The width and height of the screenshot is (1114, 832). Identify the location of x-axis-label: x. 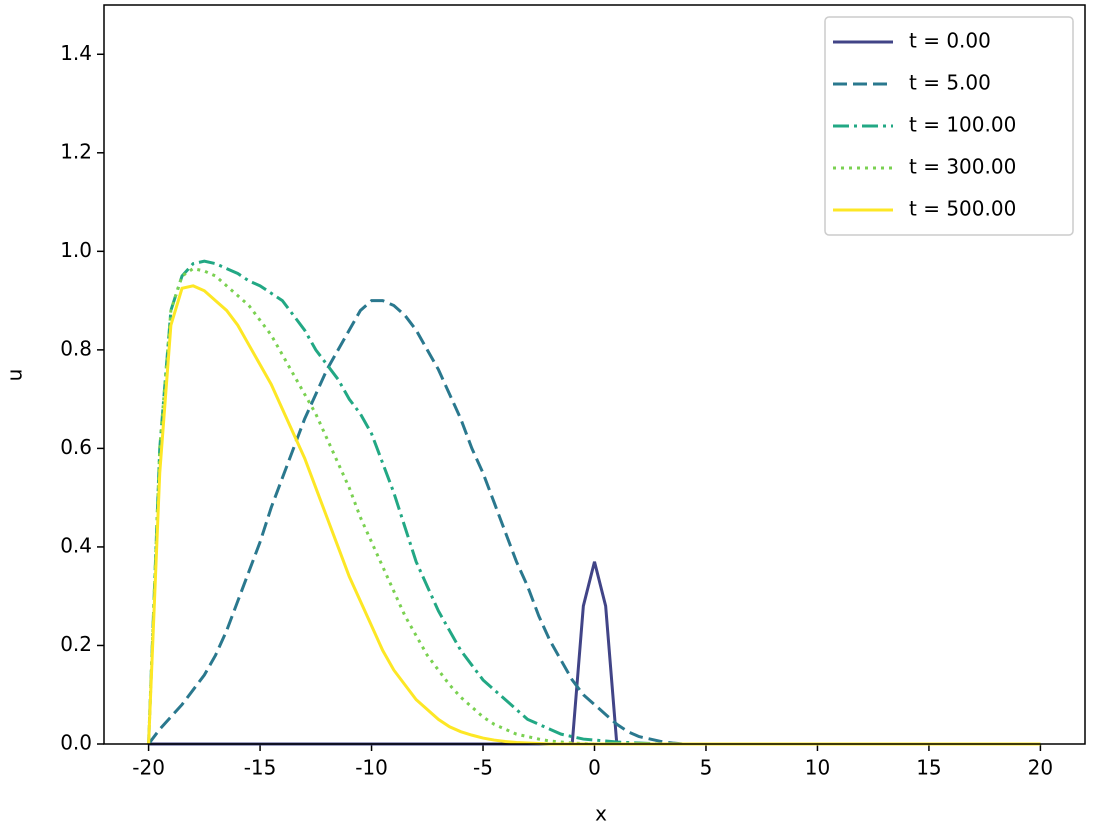
(601, 814).